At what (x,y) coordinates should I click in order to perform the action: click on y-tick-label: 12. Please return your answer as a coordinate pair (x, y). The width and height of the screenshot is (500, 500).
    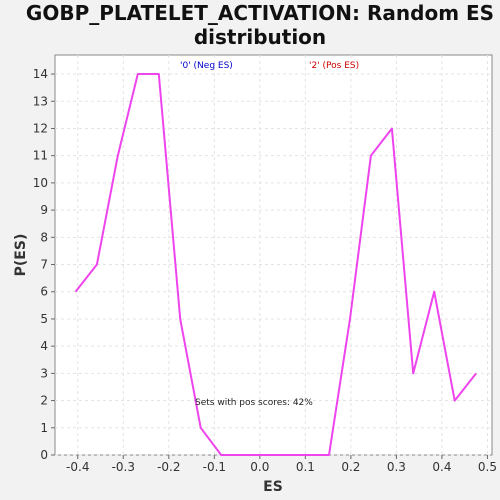
    Looking at the image, I should click on (40, 128).